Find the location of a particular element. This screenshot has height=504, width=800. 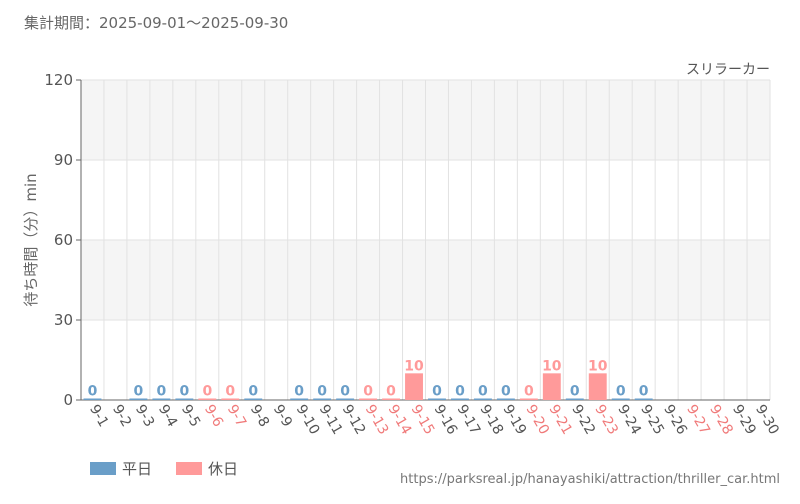

x-tick-label: 9-9 is located at coordinates (282, 416).